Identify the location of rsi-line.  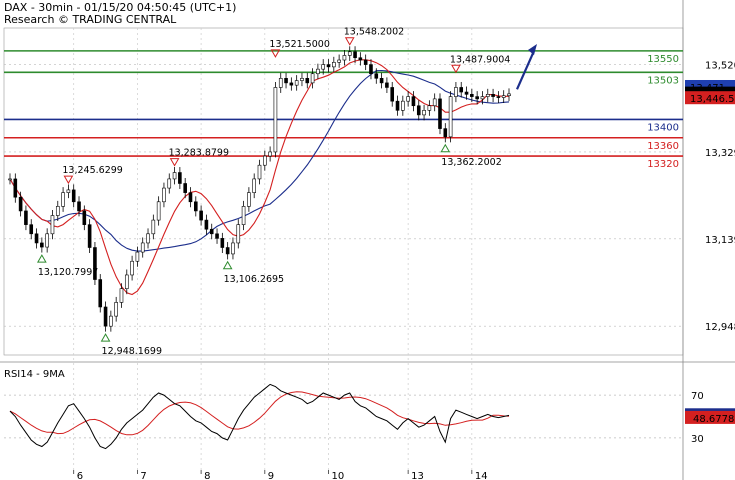
(259, 416).